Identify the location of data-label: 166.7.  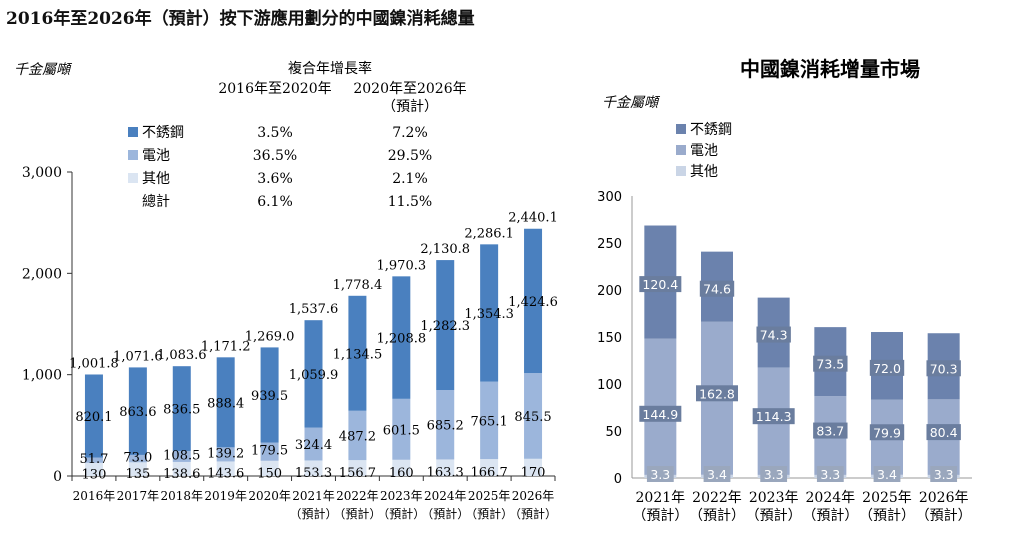
(489, 473).